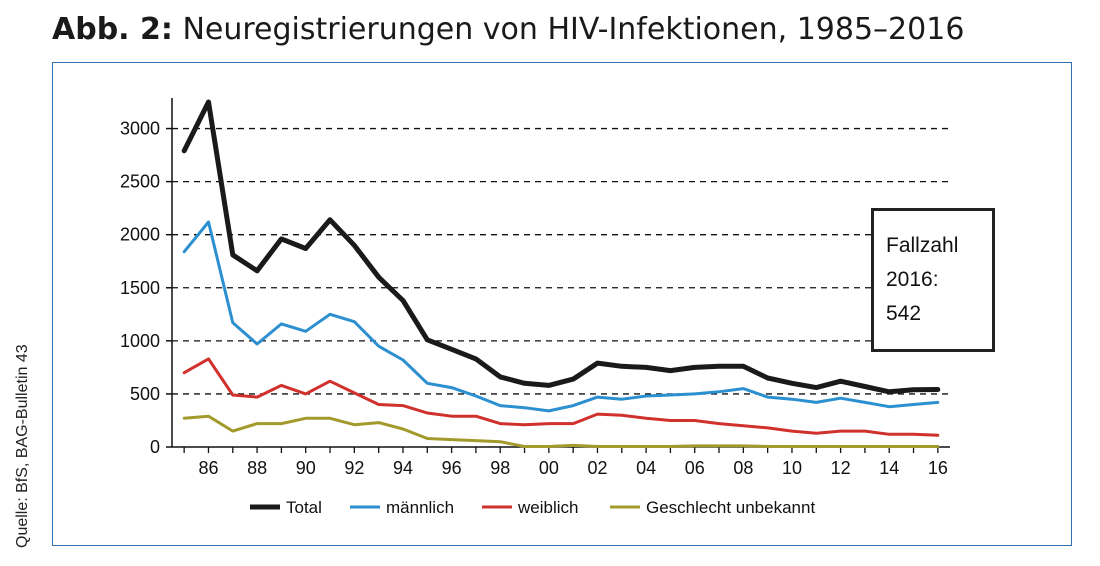 This screenshot has height=566, width=1100. I want to click on y-tick-label-1000: 1000, so click(140, 341).